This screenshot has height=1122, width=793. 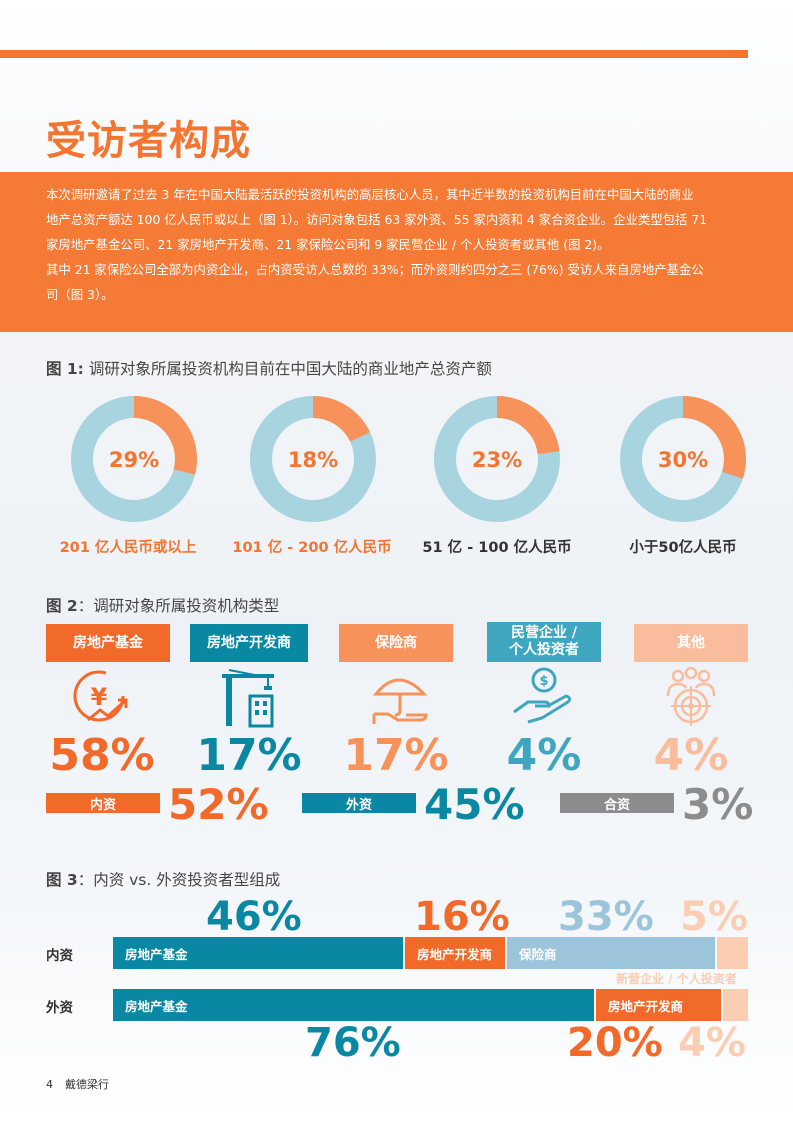 I want to click on ownership-jv-pct: 3%, so click(x=718, y=804).